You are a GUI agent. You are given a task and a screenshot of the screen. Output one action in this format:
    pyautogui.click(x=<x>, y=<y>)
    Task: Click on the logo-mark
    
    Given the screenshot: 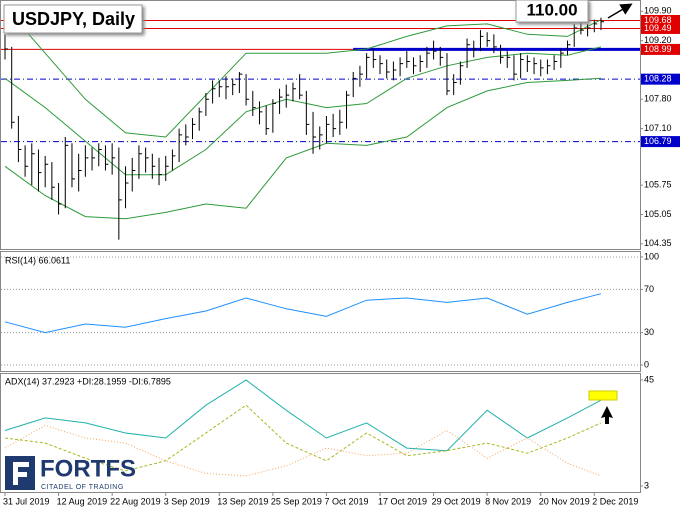 What is the action you would take?
    pyautogui.click(x=21, y=473)
    